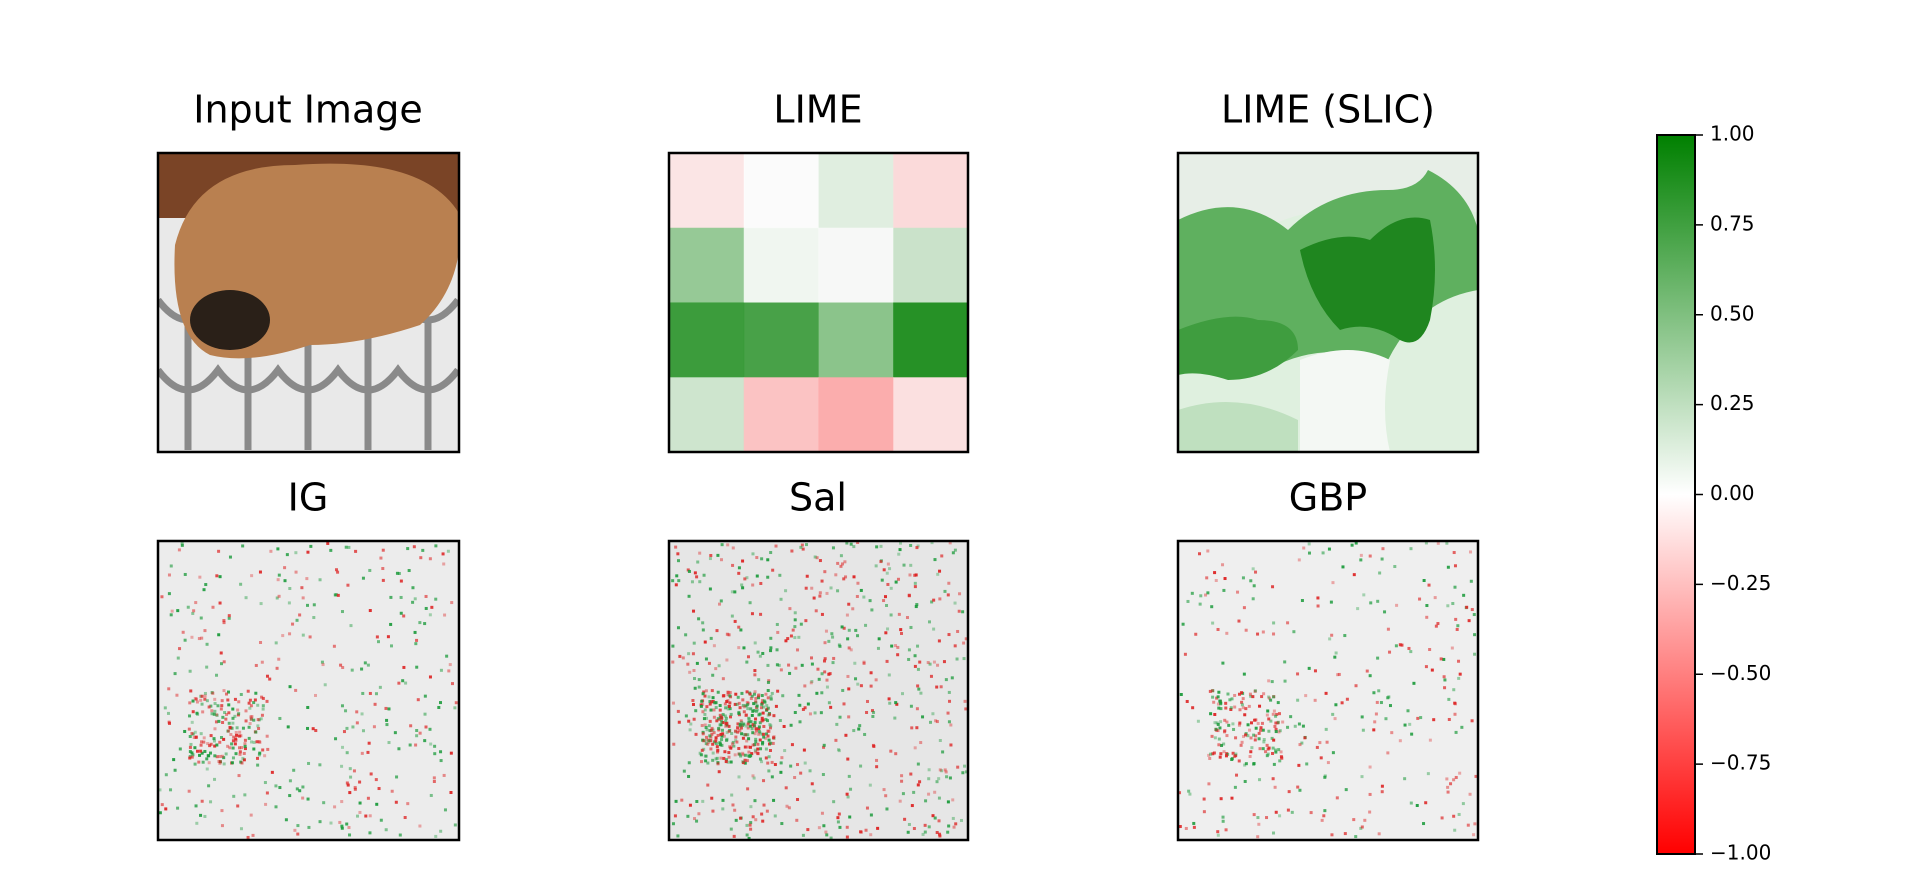 The image size is (1920, 889). Describe the element at coordinates (1328, 498) in the screenshot. I see `panel-title: GBP` at that location.